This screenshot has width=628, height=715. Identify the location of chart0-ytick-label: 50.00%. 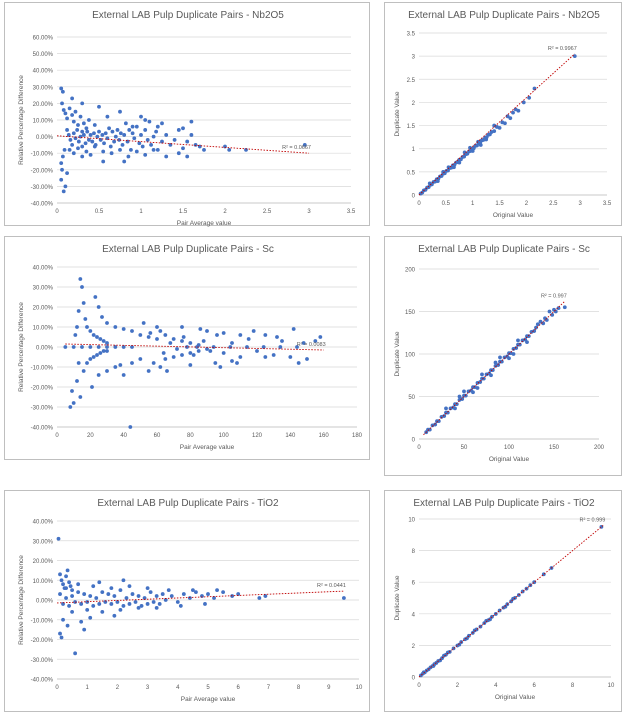
(43, 55).